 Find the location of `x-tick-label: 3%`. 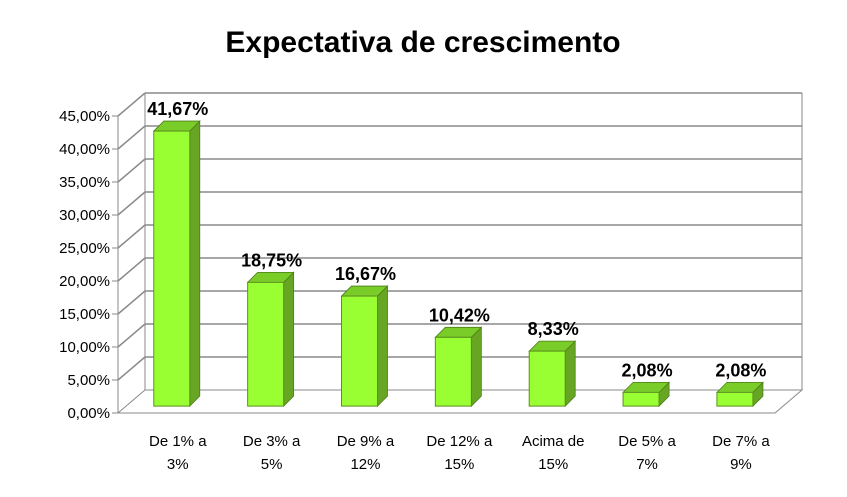

x-tick-label: 3% is located at coordinates (178, 464).